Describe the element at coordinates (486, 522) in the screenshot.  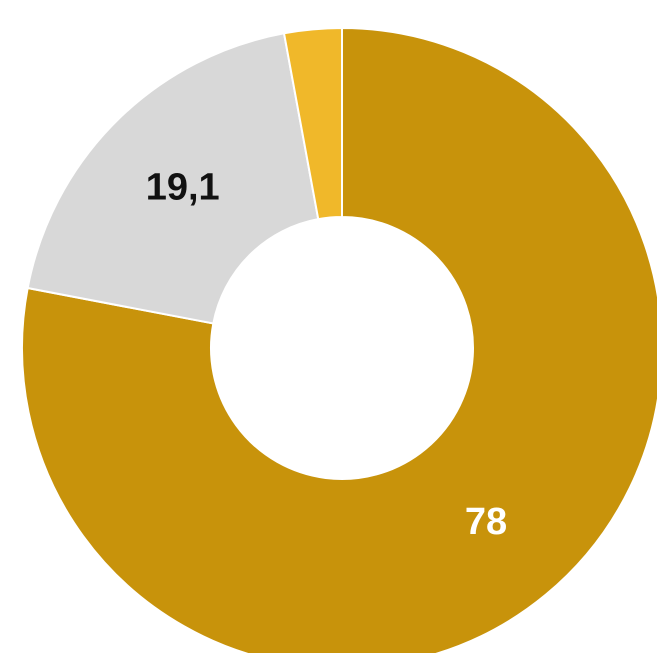
I see `data-label-0: 78` at that location.